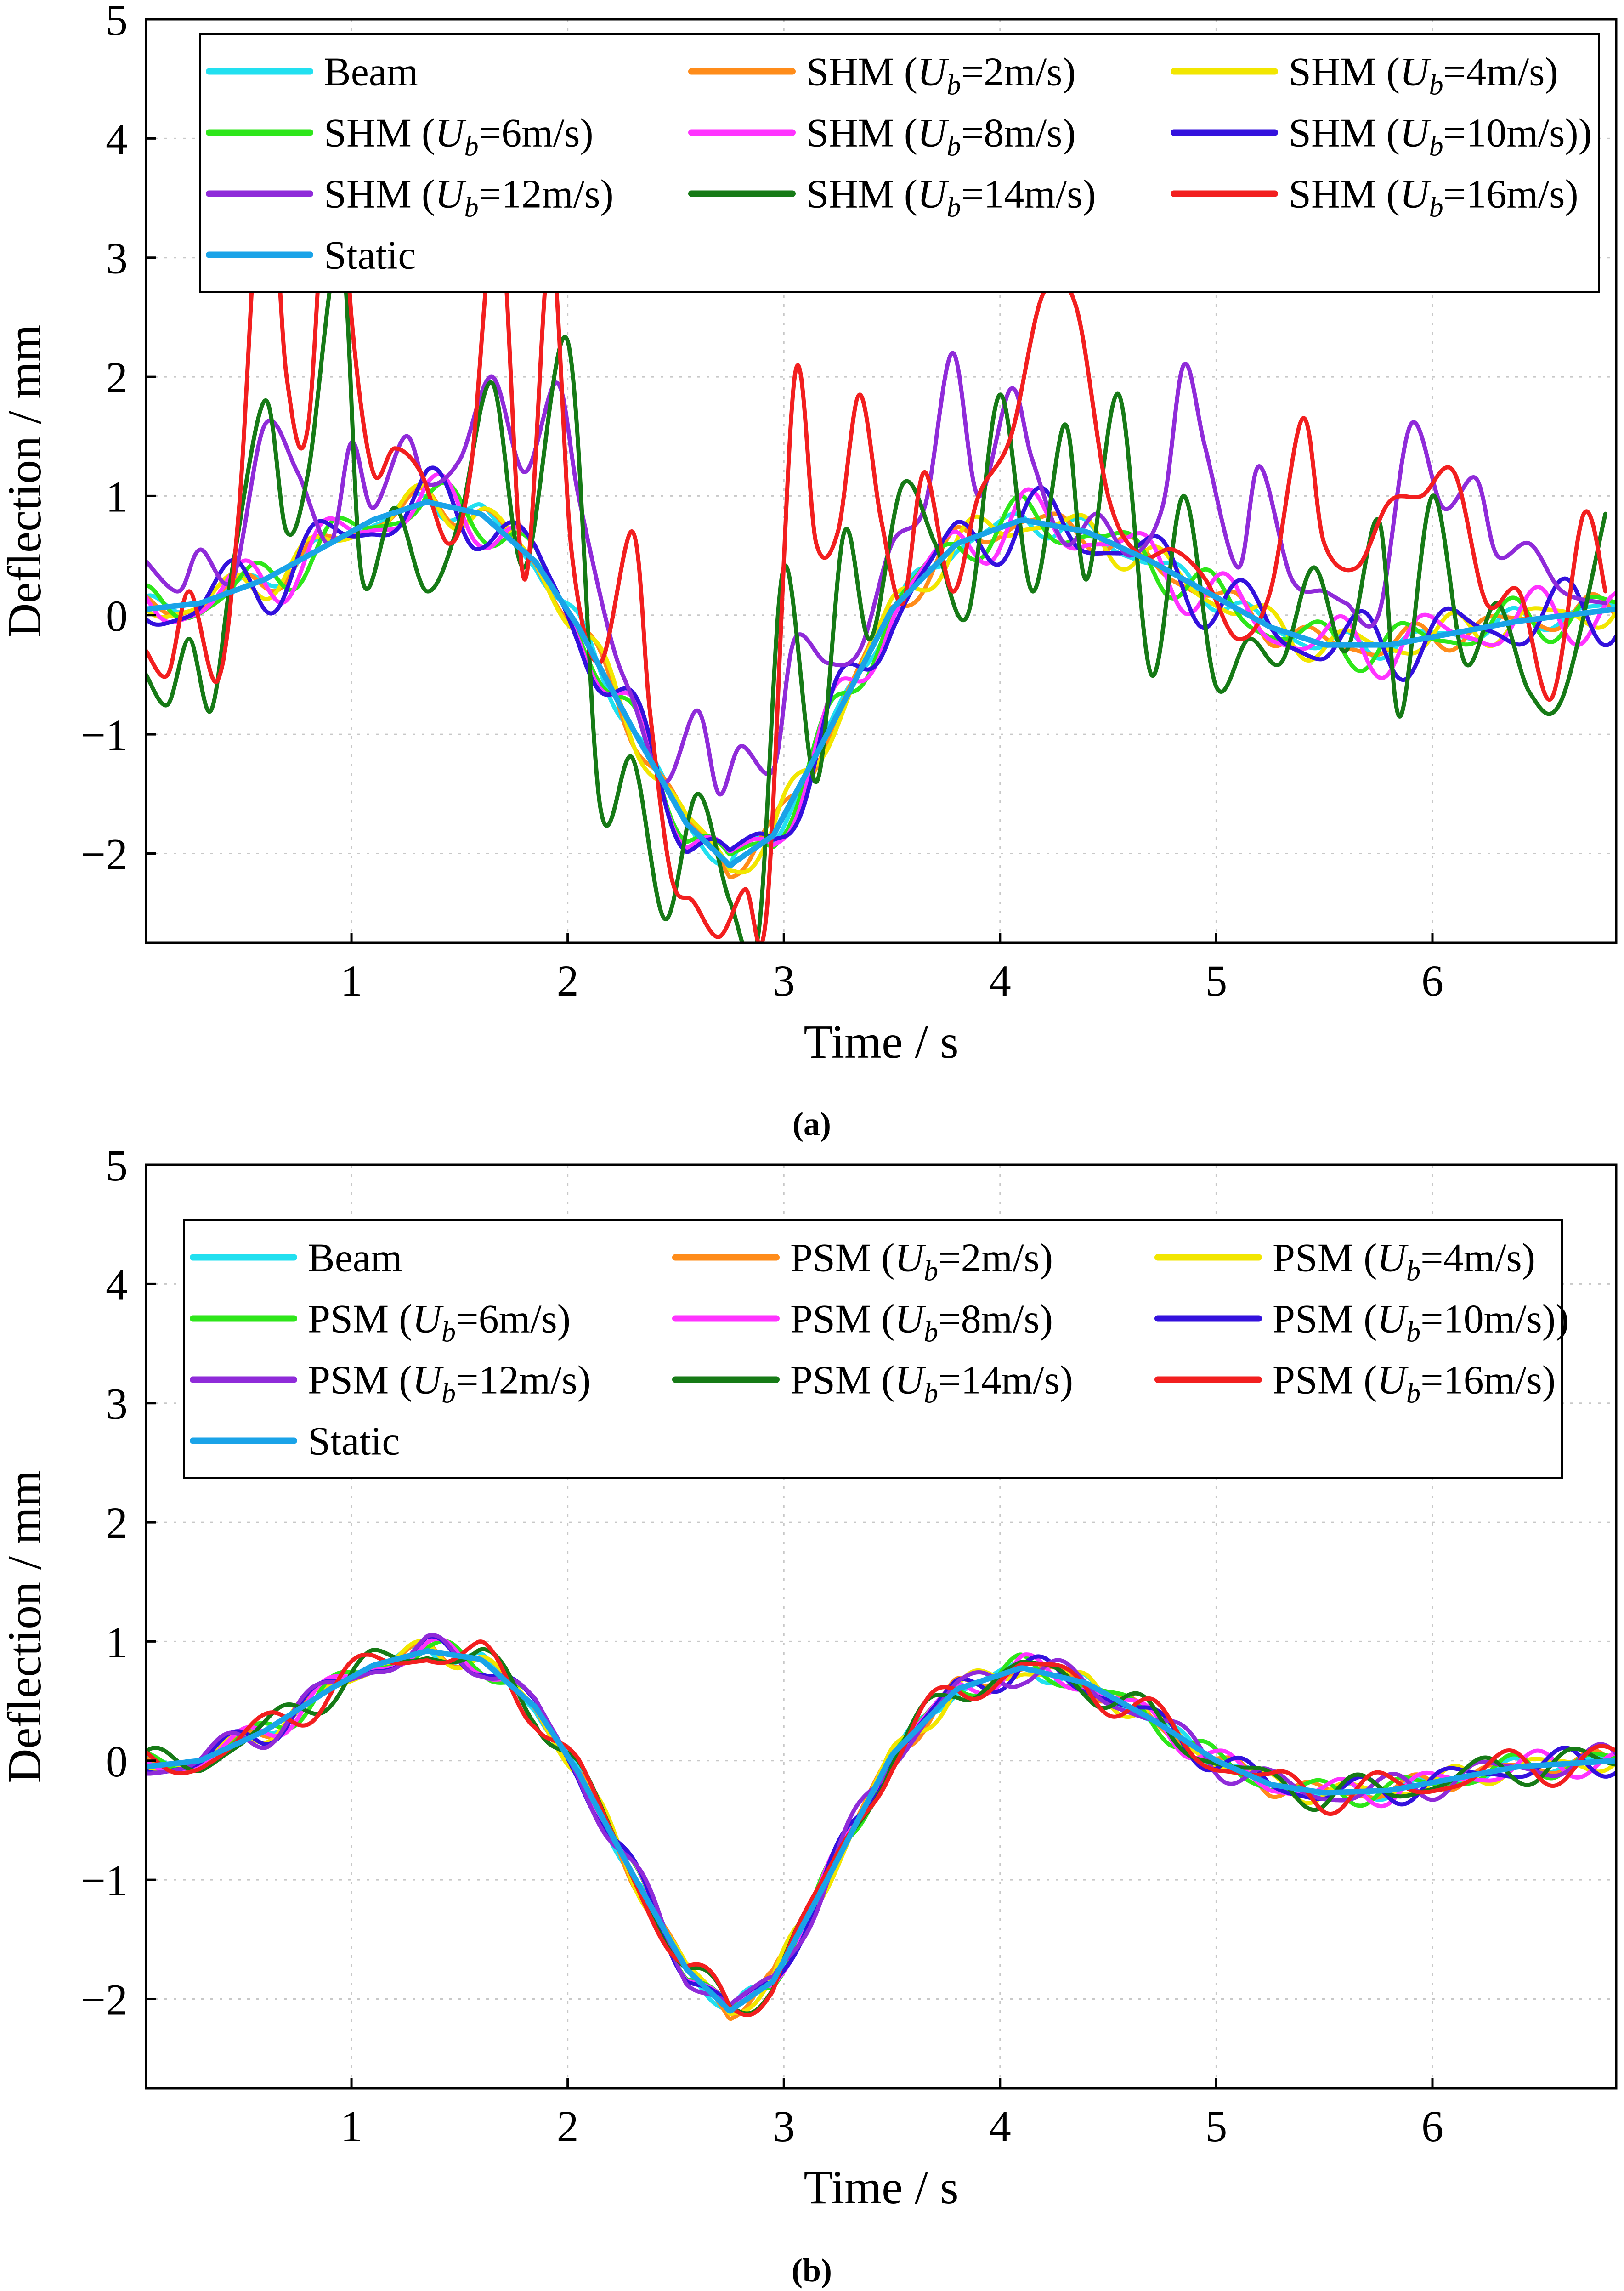 This screenshot has width=1624, height=2291. Describe the element at coordinates (469, 197) in the screenshot. I see `legend-label: SHM (Ub=12m/s)` at that location.